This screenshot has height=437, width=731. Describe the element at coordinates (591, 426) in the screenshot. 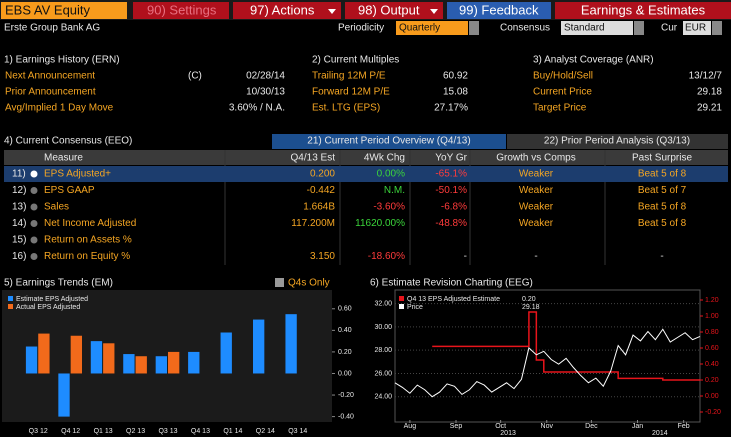

I see `x-tick-label: Dec` at that location.